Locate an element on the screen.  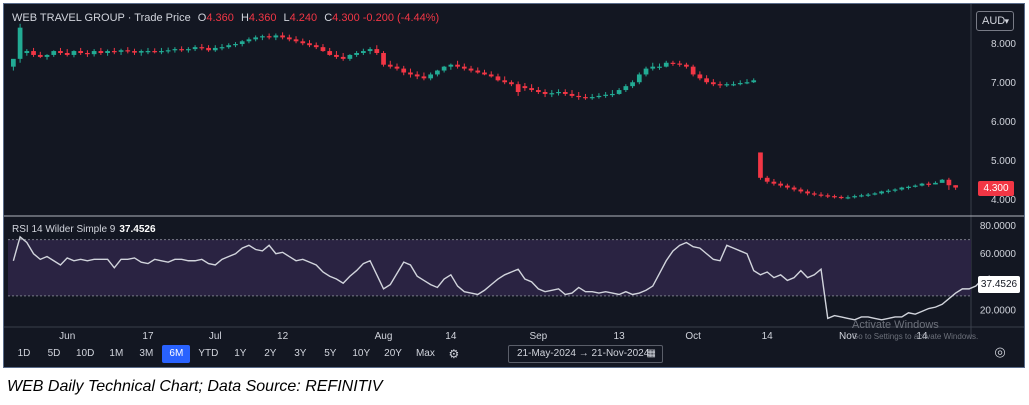
low-key: L is located at coordinates (286, 18).